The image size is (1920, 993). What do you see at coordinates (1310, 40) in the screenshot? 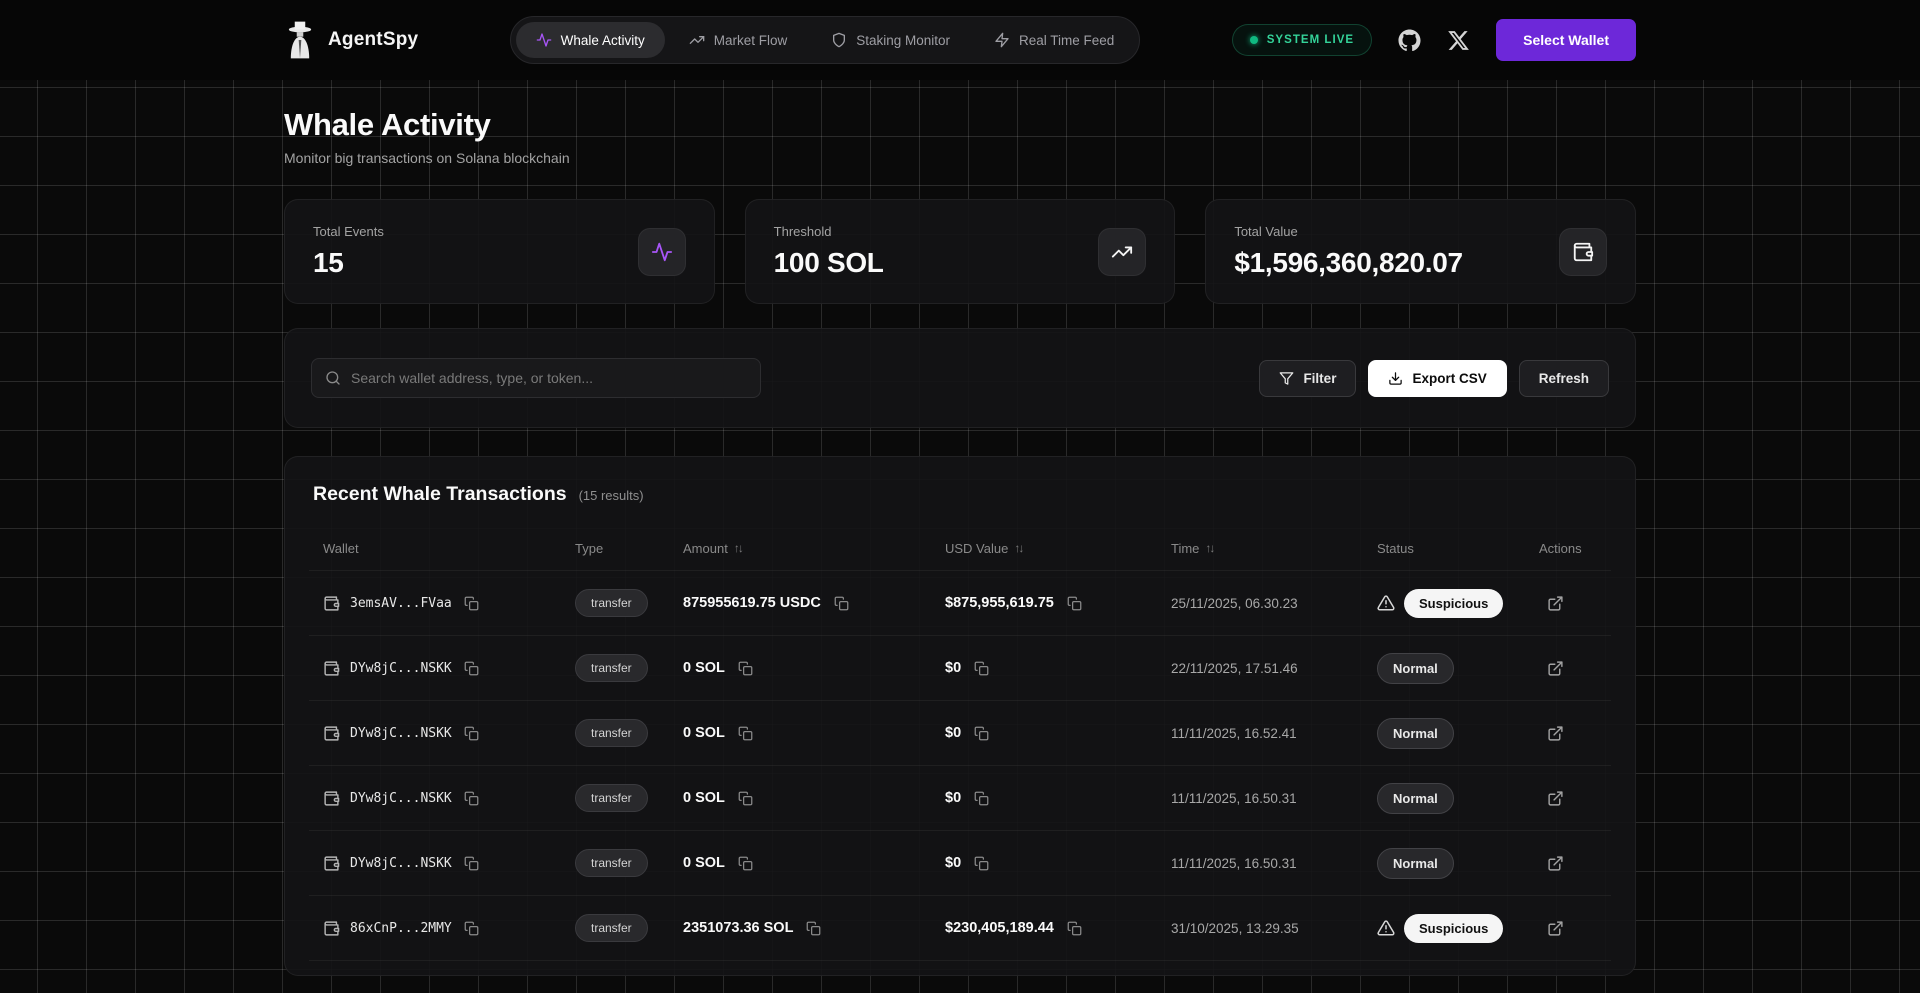
I see `system-live-label: SYSTEM LIVE` at bounding box center [1310, 40].